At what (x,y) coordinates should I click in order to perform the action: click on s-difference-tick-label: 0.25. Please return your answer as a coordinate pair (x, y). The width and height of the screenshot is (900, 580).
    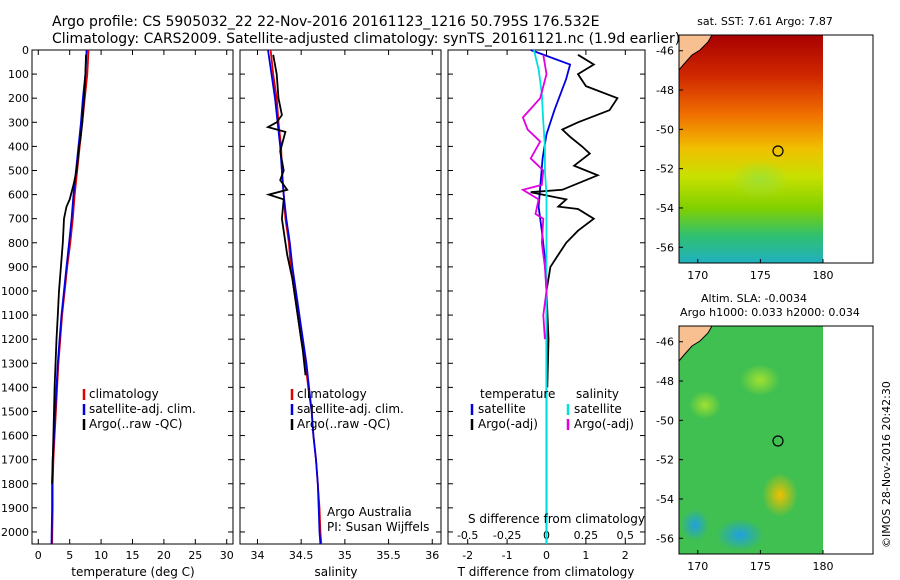
    Looking at the image, I should click on (586, 535).